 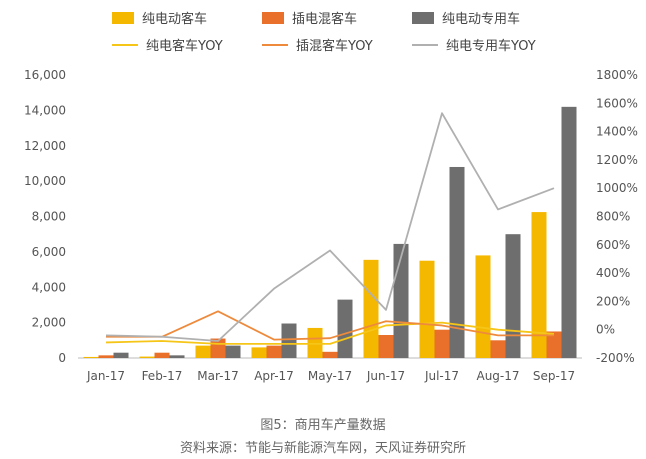 I want to click on legend-label: 插电混客车, so click(x=325, y=19).